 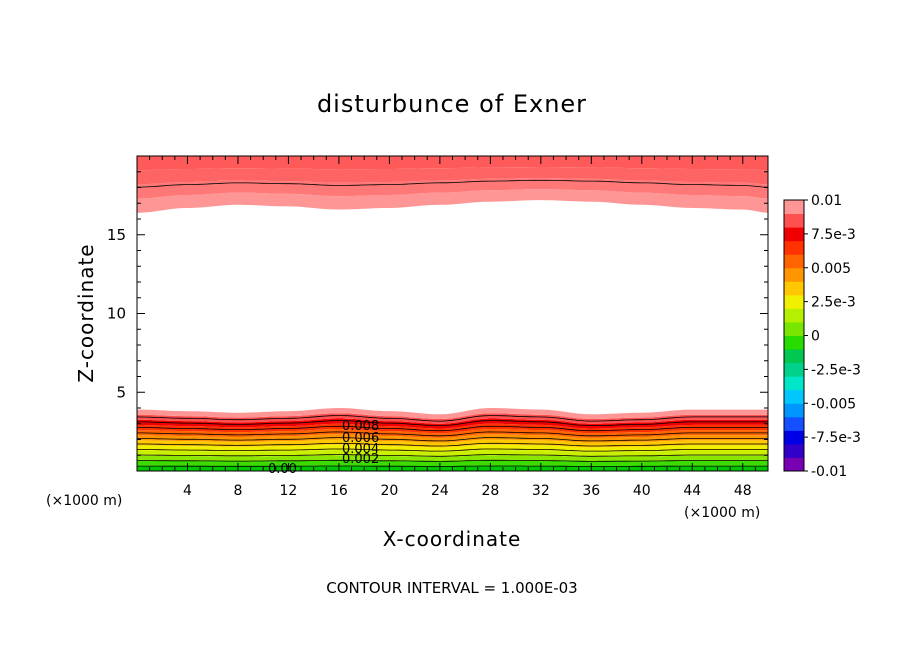 What do you see at coordinates (743, 491) in the screenshot?
I see `x-tick-label: 48` at bounding box center [743, 491].